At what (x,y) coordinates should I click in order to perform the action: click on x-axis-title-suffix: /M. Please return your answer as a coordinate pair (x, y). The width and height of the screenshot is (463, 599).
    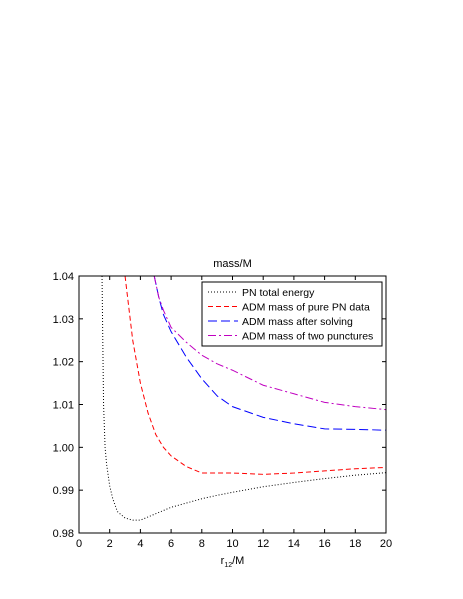
    Looking at the image, I should click on (238, 561).